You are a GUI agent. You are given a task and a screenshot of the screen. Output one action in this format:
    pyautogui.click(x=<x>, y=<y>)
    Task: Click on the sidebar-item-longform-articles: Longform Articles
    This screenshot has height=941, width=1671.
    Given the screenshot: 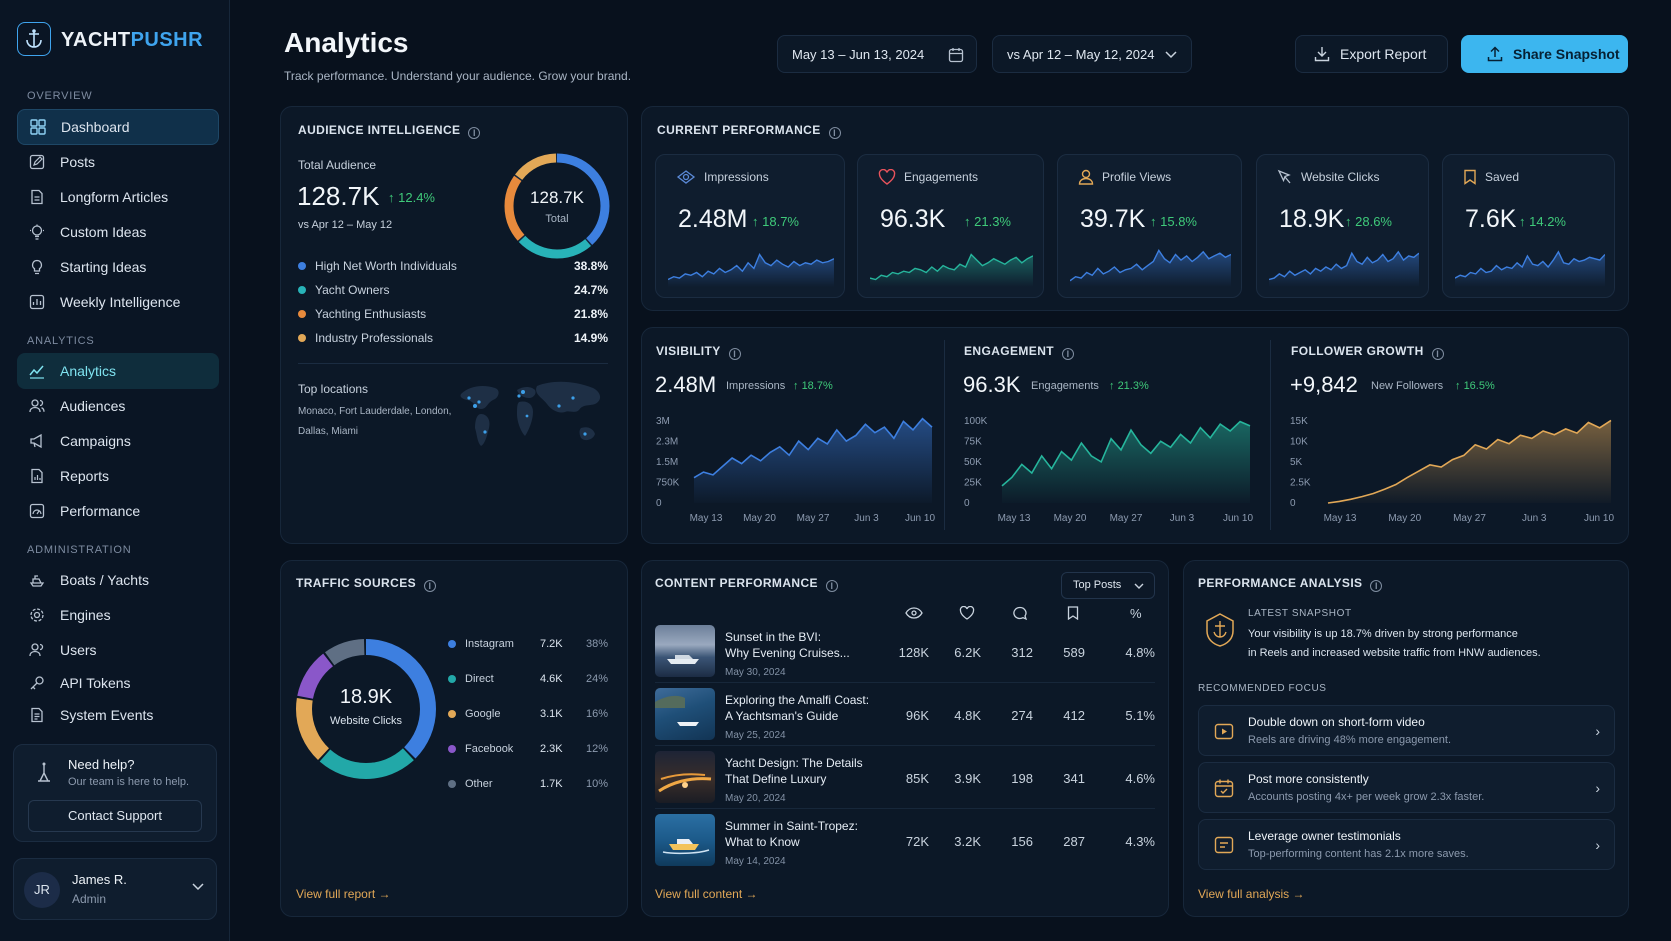 What is the action you would take?
    pyautogui.click(x=118, y=197)
    